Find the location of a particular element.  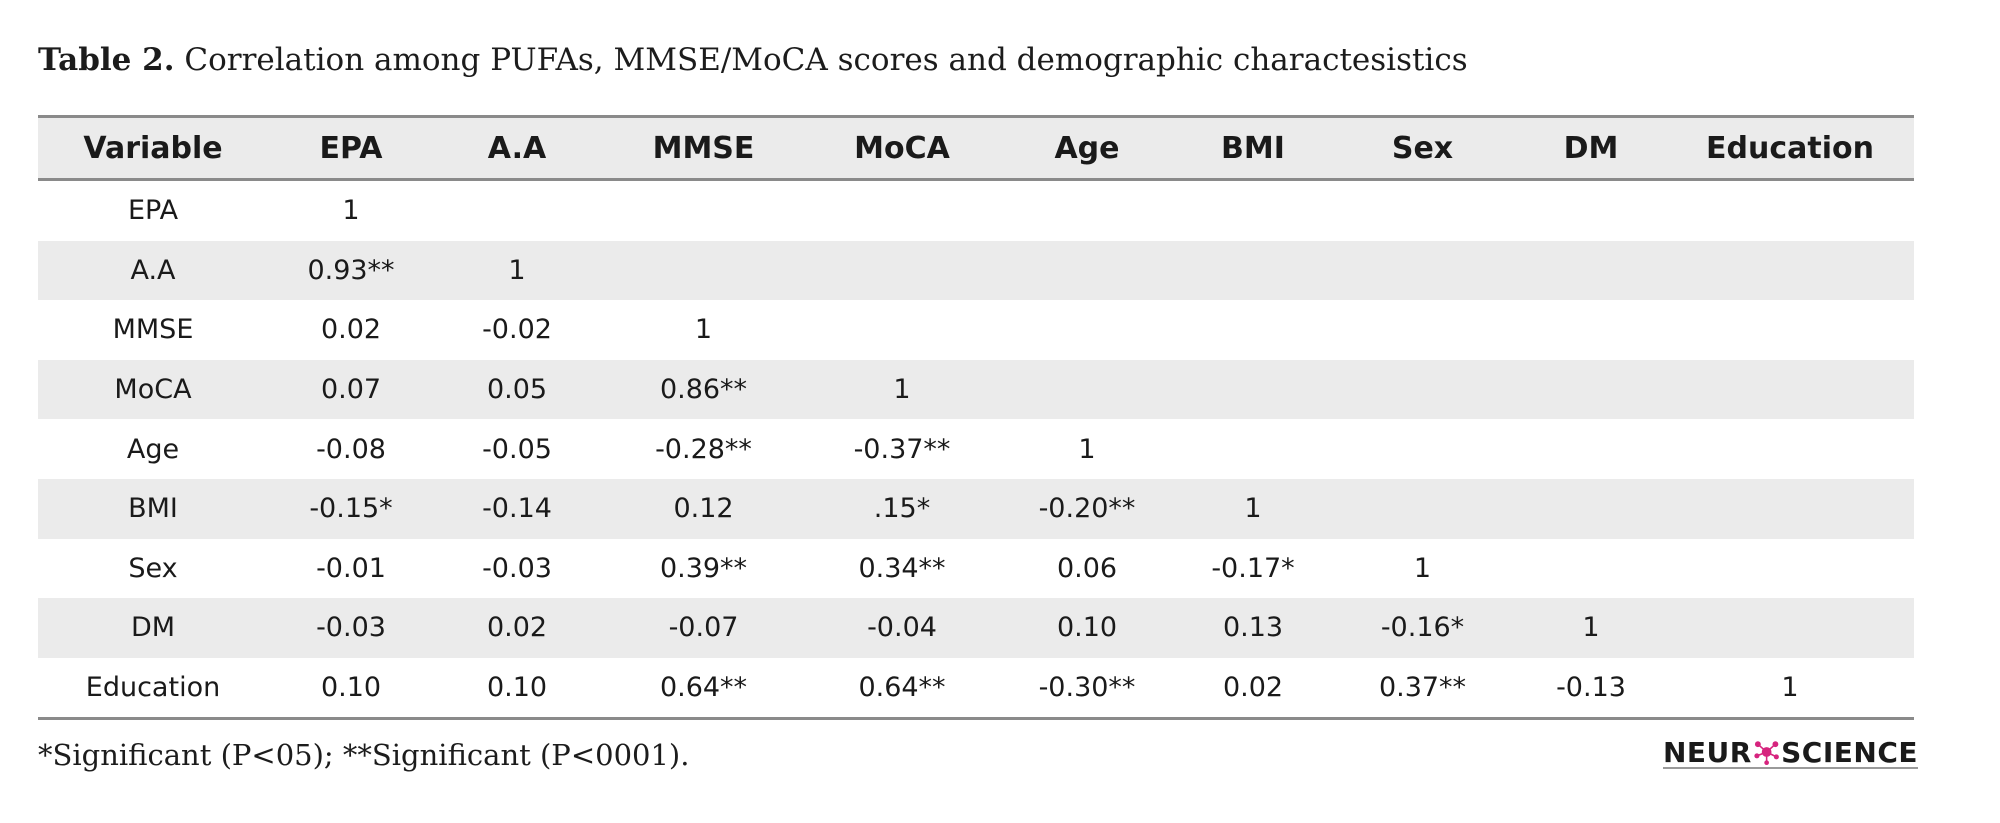

column-header: EPA is located at coordinates (351, 148).